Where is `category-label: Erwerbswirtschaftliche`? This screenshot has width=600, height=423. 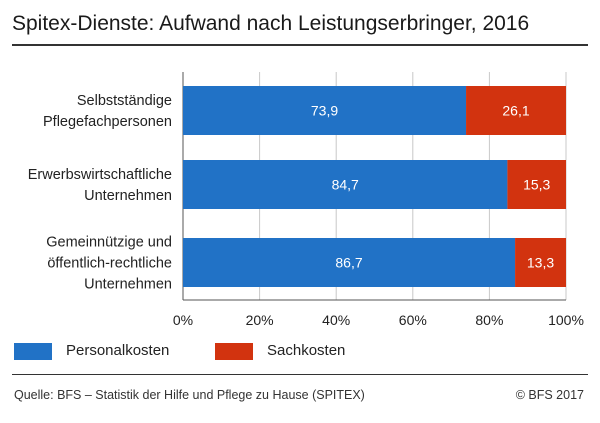
category-label: Erwerbswirtschaftliche is located at coordinates (100, 175).